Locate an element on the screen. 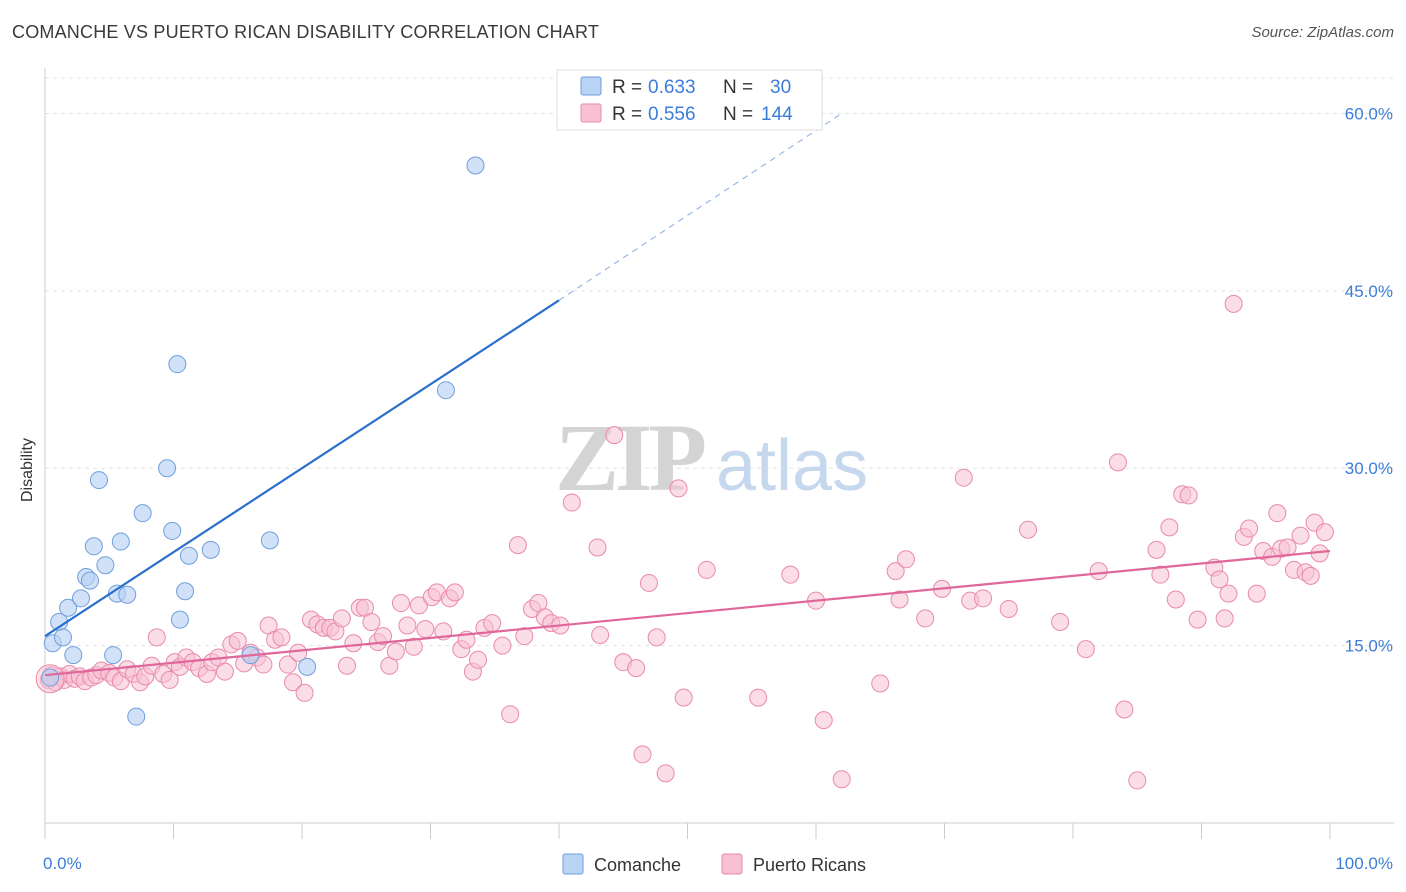 The height and width of the screenshot is (892, 1406). legend-n-value-comanche: 30 is located at coordinates (780, 87).